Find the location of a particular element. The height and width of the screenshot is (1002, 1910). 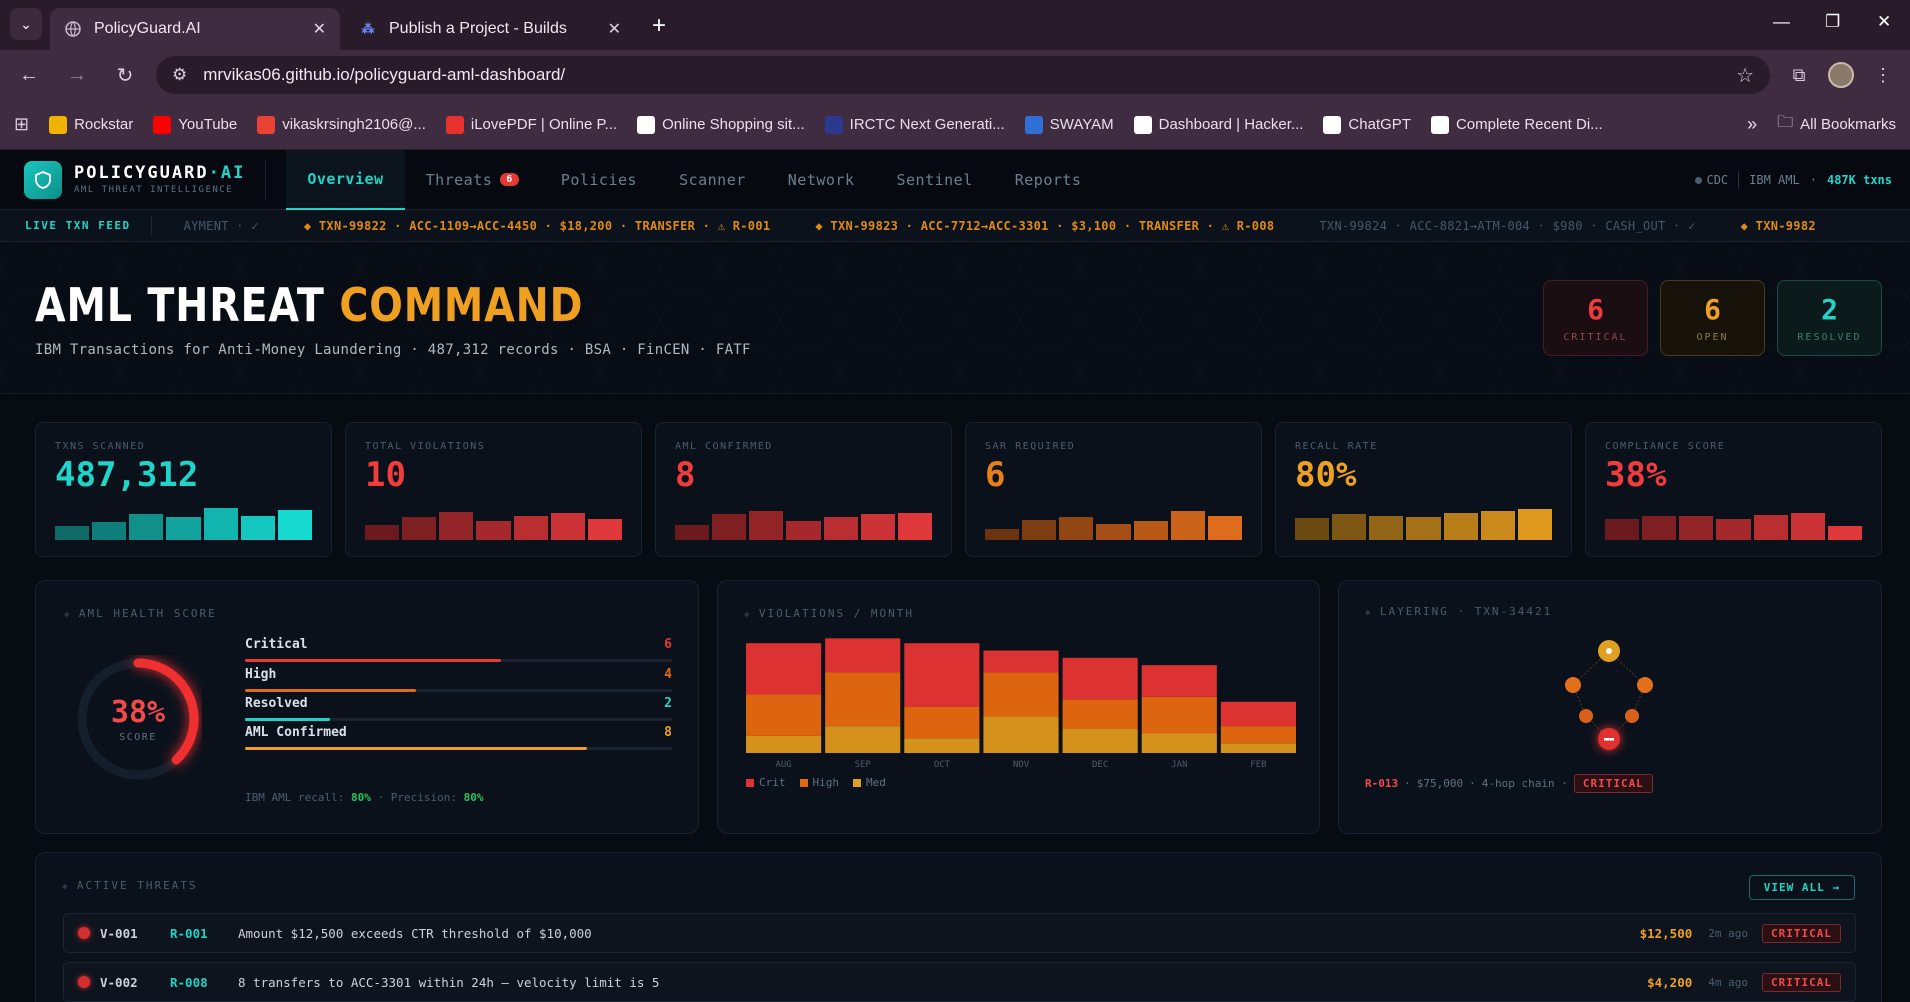

bar-crit-aug is located at coordinates (784, 669).